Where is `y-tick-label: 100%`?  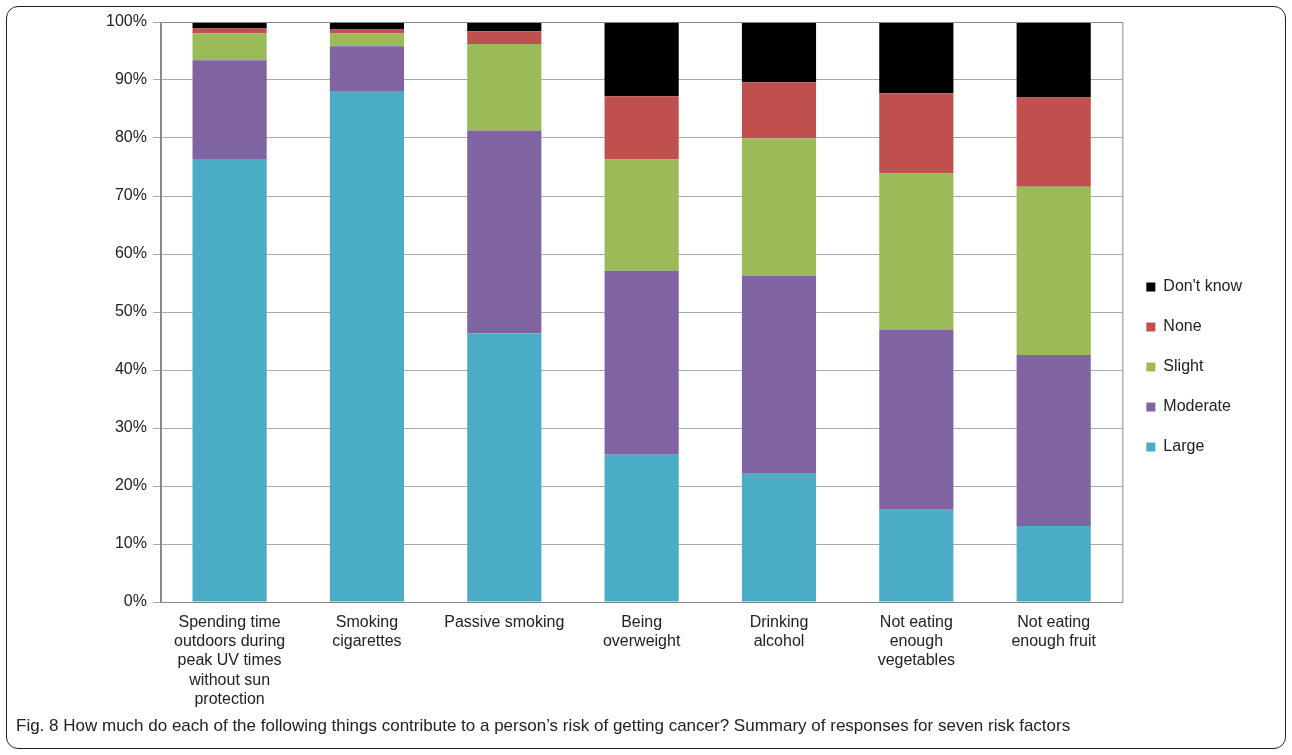
y-tick-label: 100% is located at coordinates (126, 21).